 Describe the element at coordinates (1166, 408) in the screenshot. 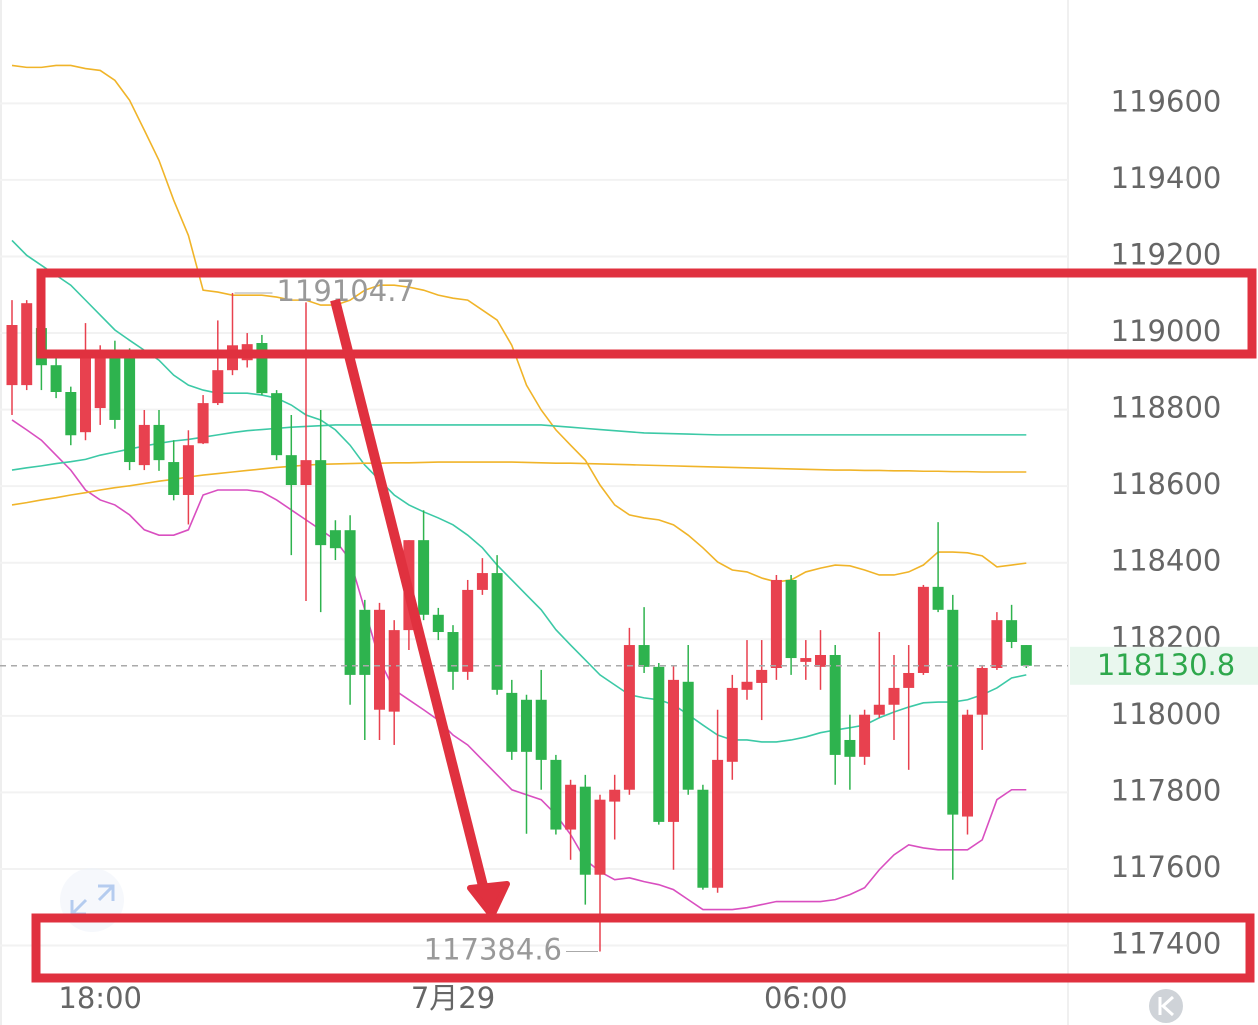

I see `y-tick-label: 118800` at that location.